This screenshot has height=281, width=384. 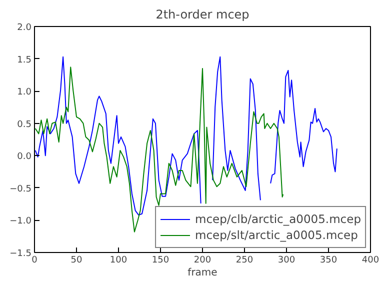 I want to click on y-tick-label: 0.5, so click(x=24, y=125).